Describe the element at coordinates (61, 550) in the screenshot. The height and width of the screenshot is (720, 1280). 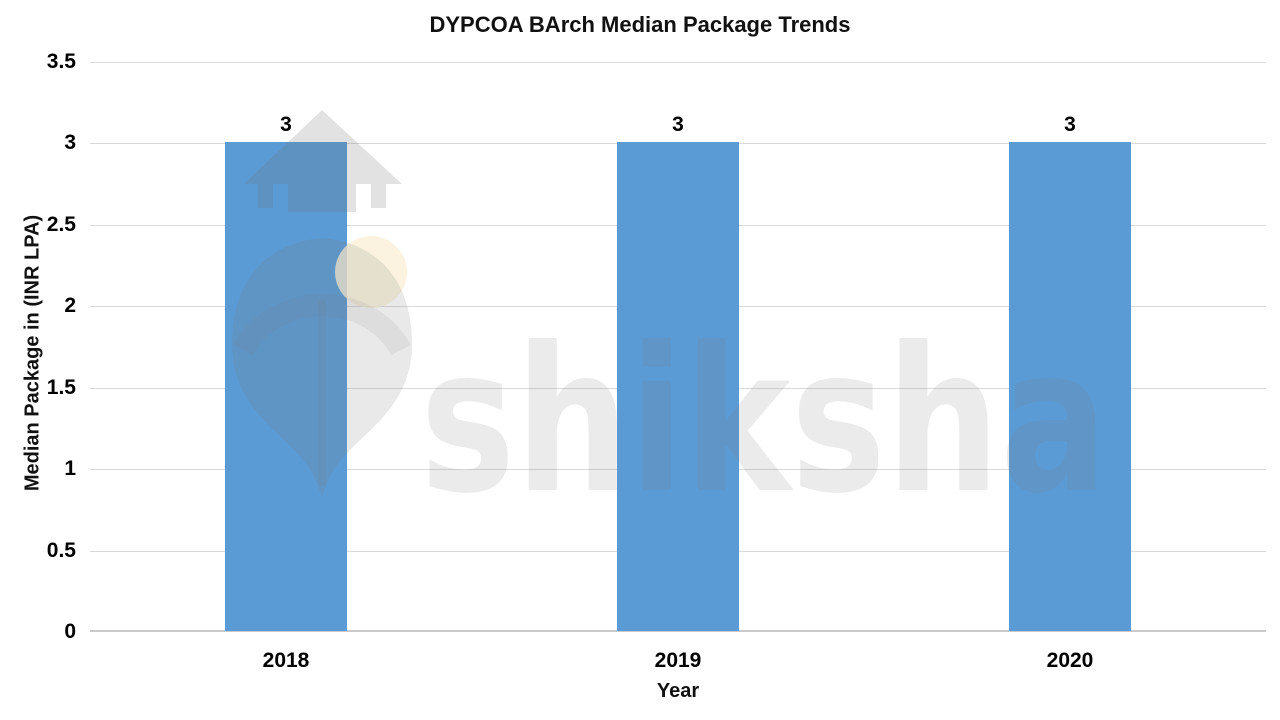
I see `y-tick-label: 0.5` at that location.